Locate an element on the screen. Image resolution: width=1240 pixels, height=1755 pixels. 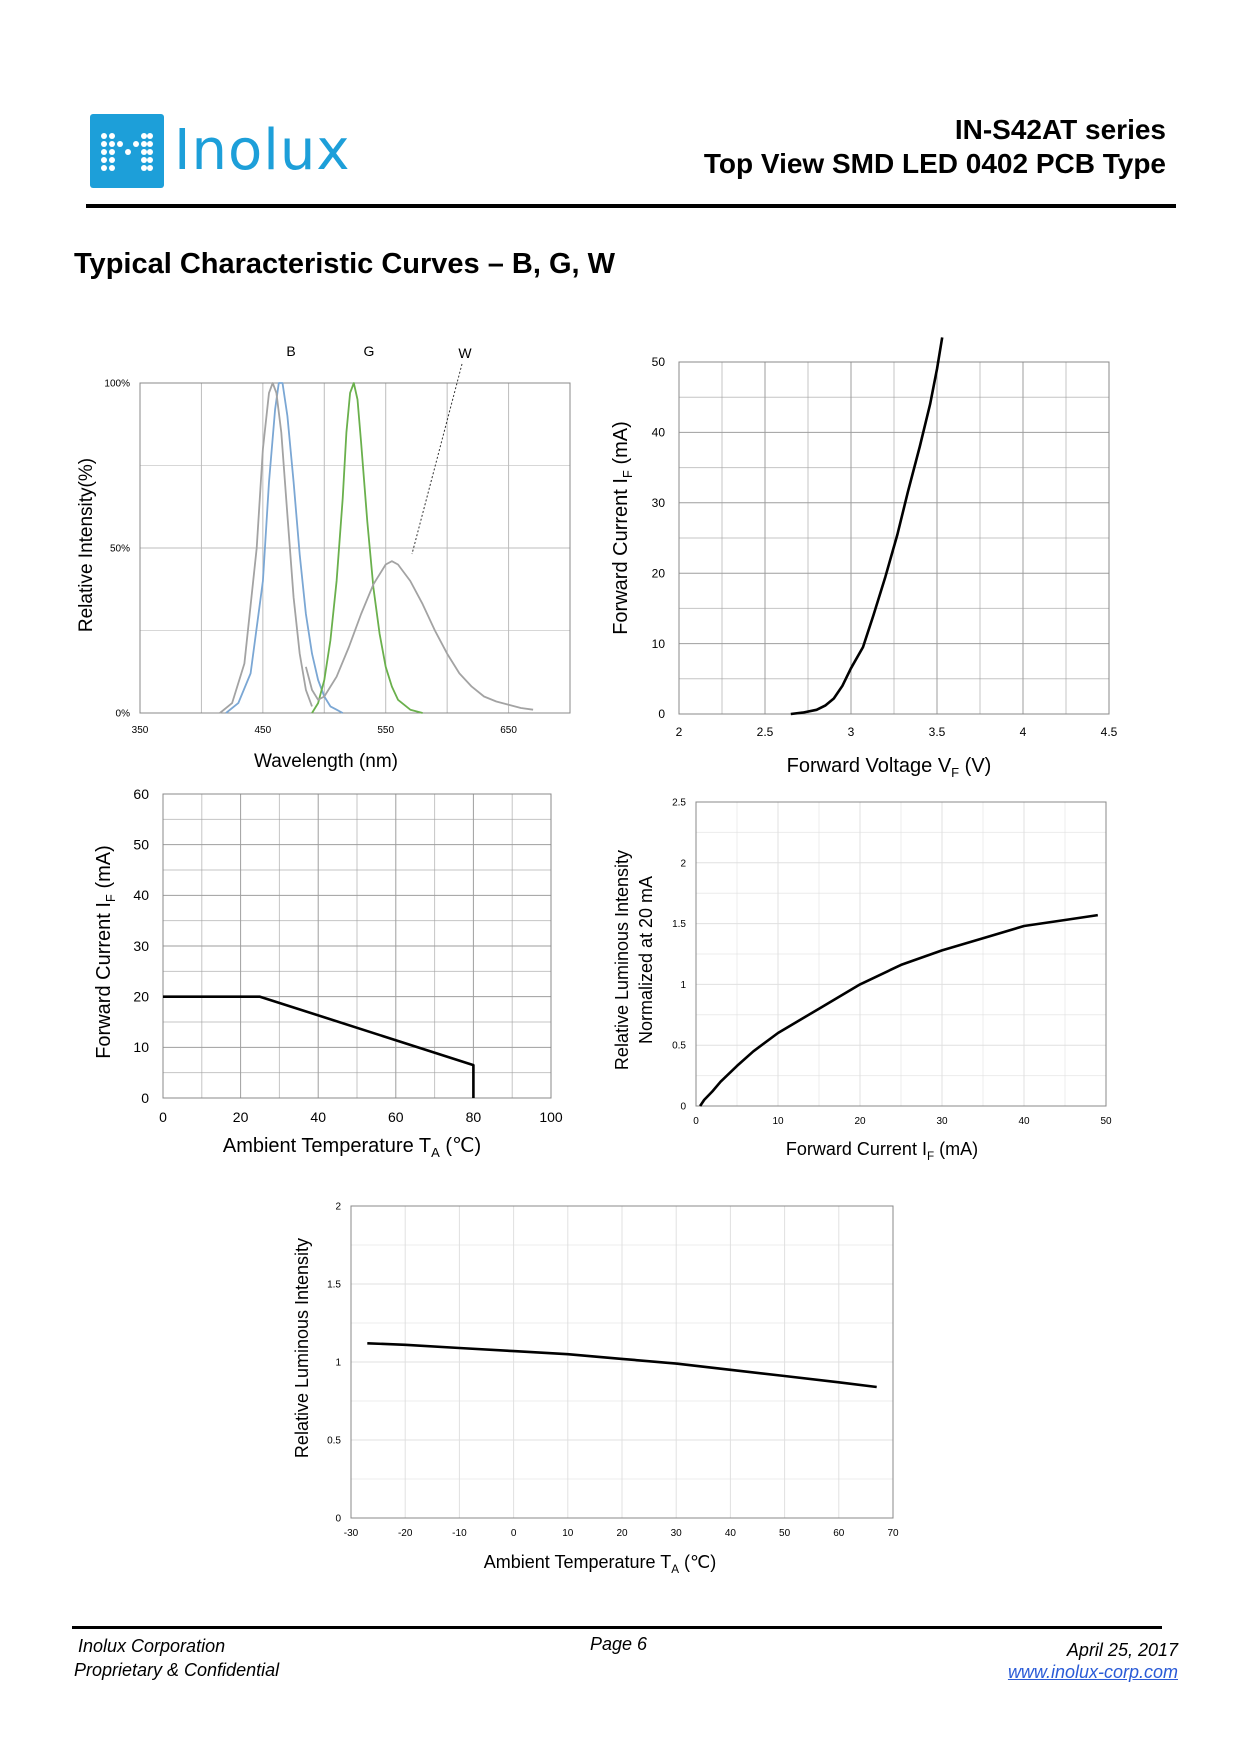
inolux-logo: Inolux is located at coordinates (220, 152).